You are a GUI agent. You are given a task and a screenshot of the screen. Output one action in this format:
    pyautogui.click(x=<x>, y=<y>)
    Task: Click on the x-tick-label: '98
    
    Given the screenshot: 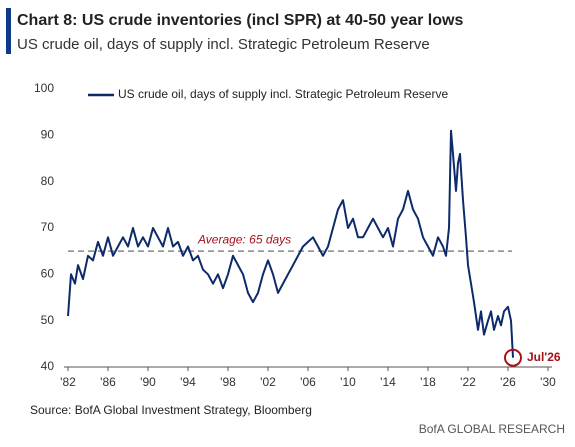 What is the action you would take?
    pyautogui.click(x=228, y=382)
    